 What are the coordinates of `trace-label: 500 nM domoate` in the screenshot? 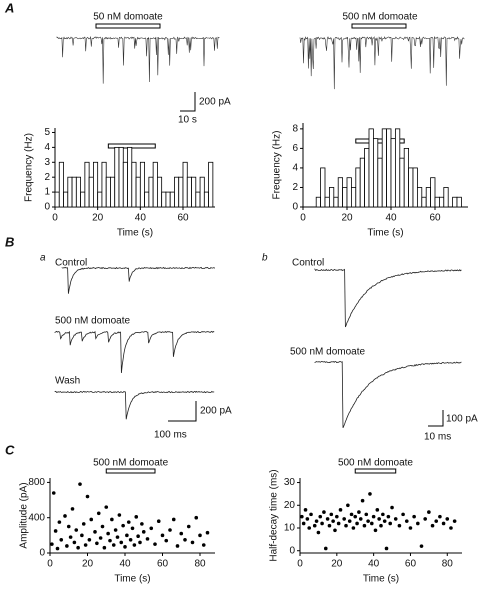 It's located at (379, 17).